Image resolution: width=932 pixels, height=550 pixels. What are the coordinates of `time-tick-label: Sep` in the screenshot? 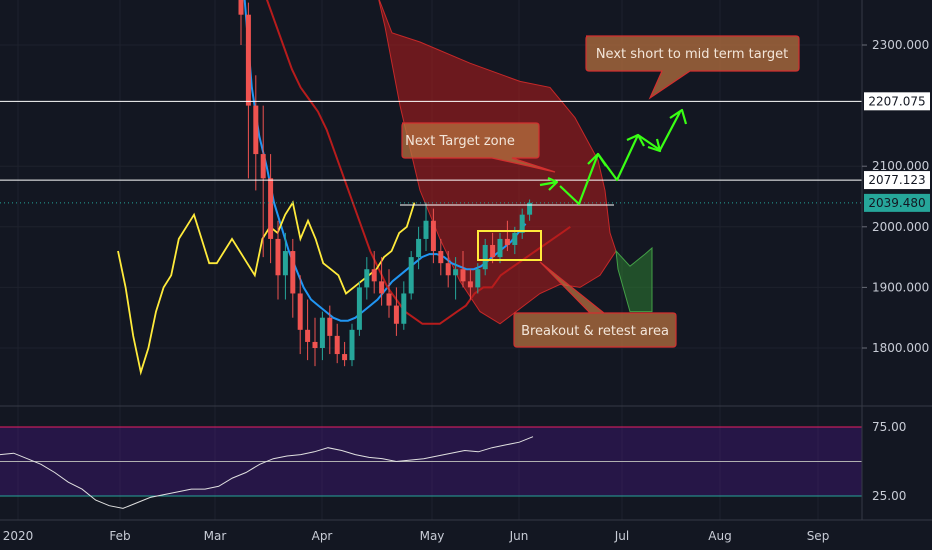 It's located at (818, 536).